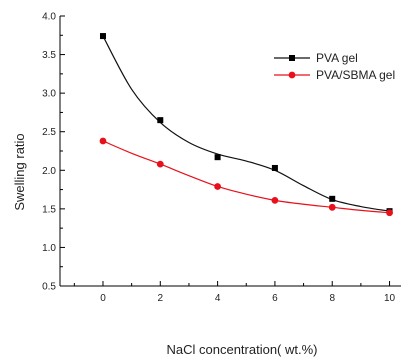  I want to click on x-tick-label: 10, so click(390, 298).